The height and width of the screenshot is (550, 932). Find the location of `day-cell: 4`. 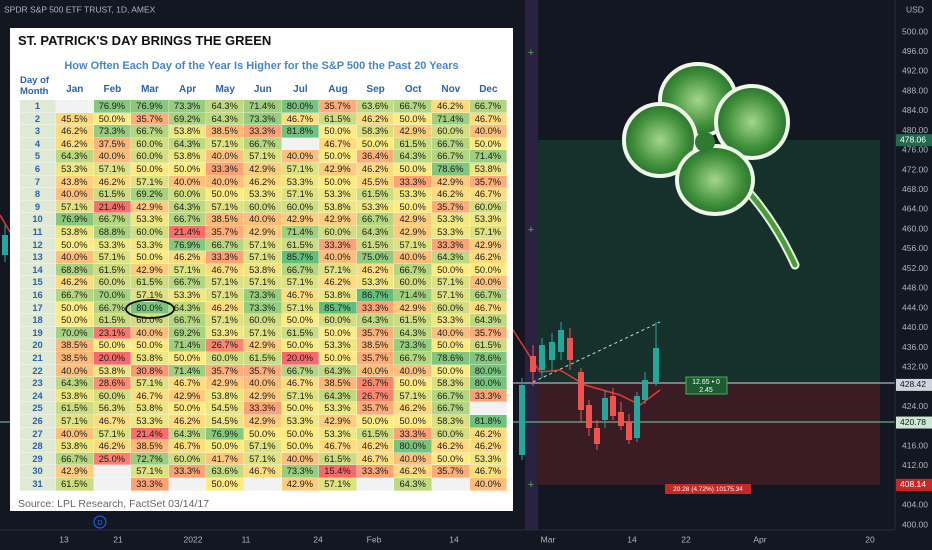

day-cell: 4 is located at coordinates (38, 144).